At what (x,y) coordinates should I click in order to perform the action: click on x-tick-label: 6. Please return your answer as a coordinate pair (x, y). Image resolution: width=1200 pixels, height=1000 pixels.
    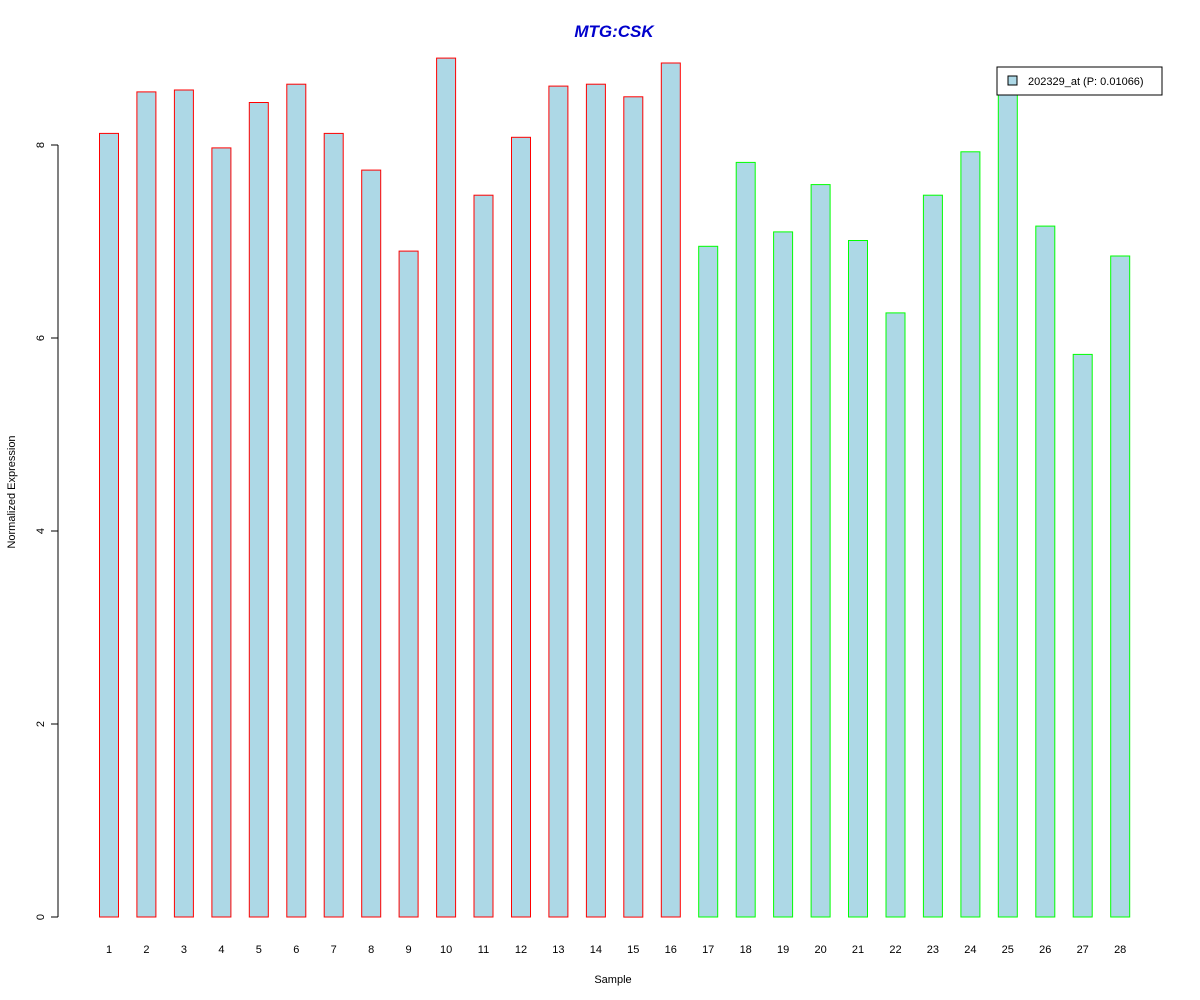
    Looking at the image, I should click on (296, 950).